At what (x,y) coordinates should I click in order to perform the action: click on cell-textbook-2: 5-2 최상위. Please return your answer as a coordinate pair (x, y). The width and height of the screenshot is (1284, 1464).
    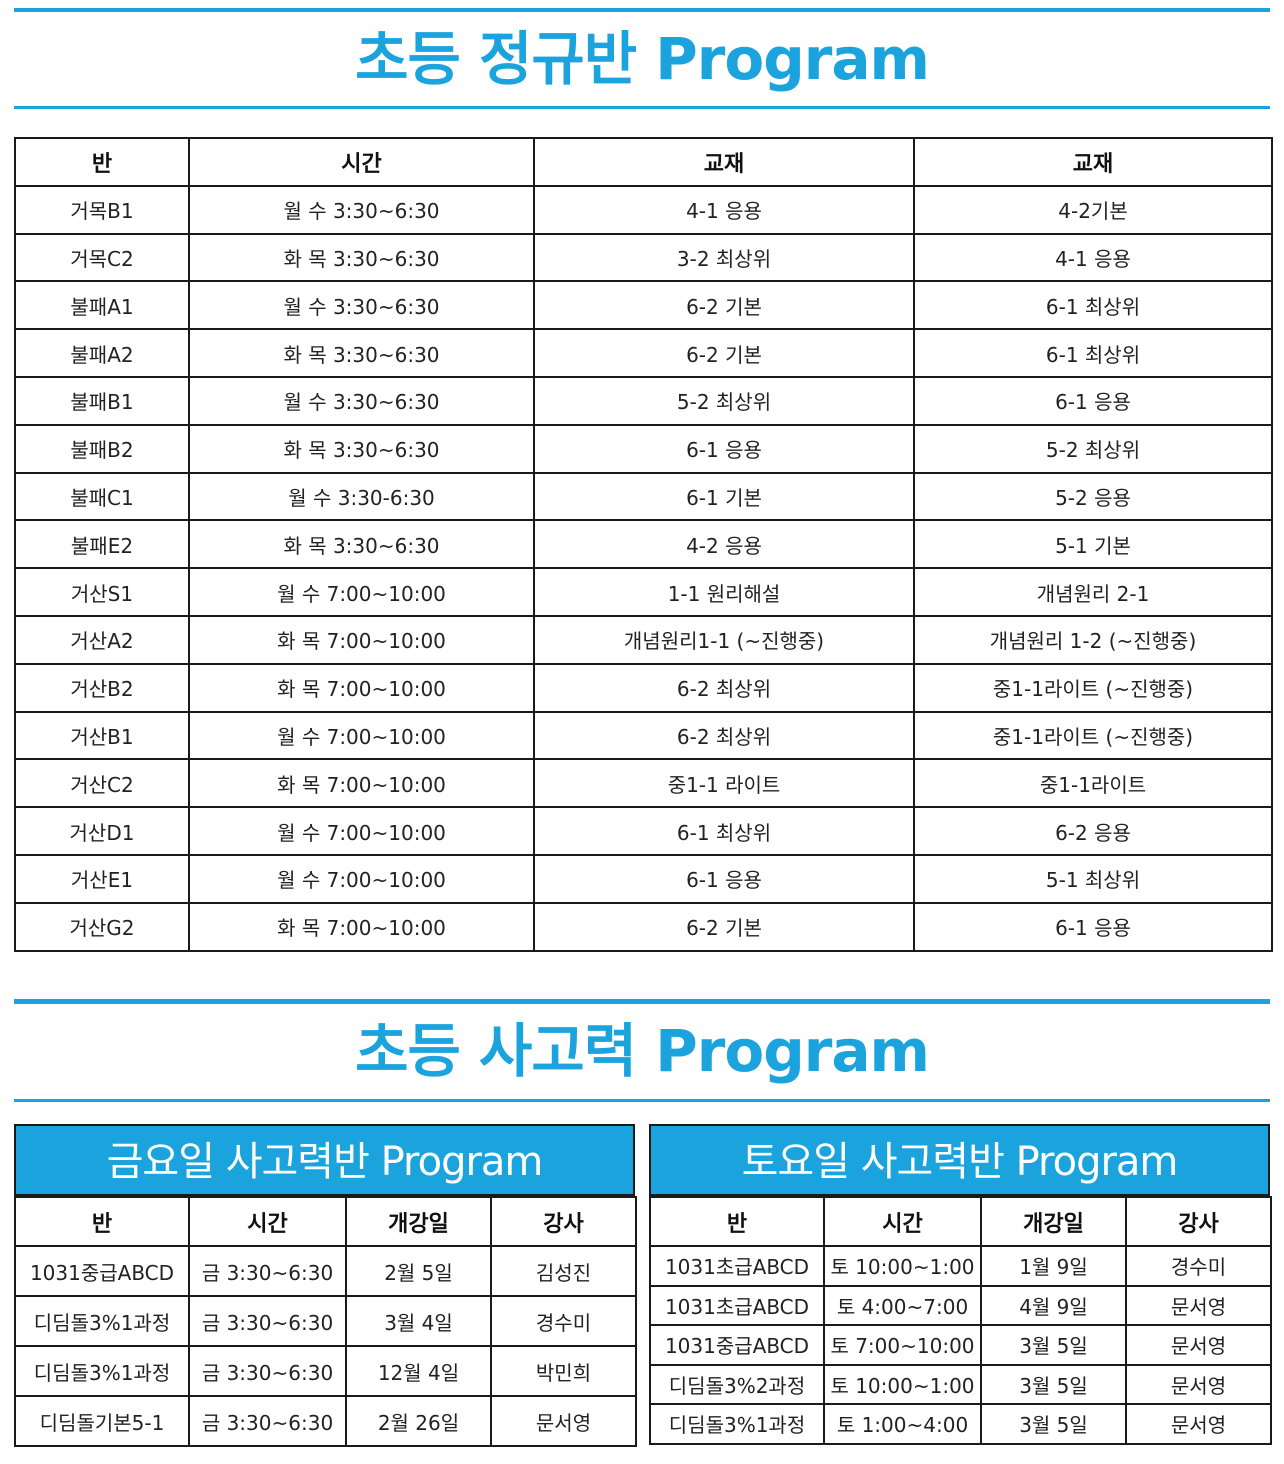
    Looking at the image, I should click on (1093, 448).